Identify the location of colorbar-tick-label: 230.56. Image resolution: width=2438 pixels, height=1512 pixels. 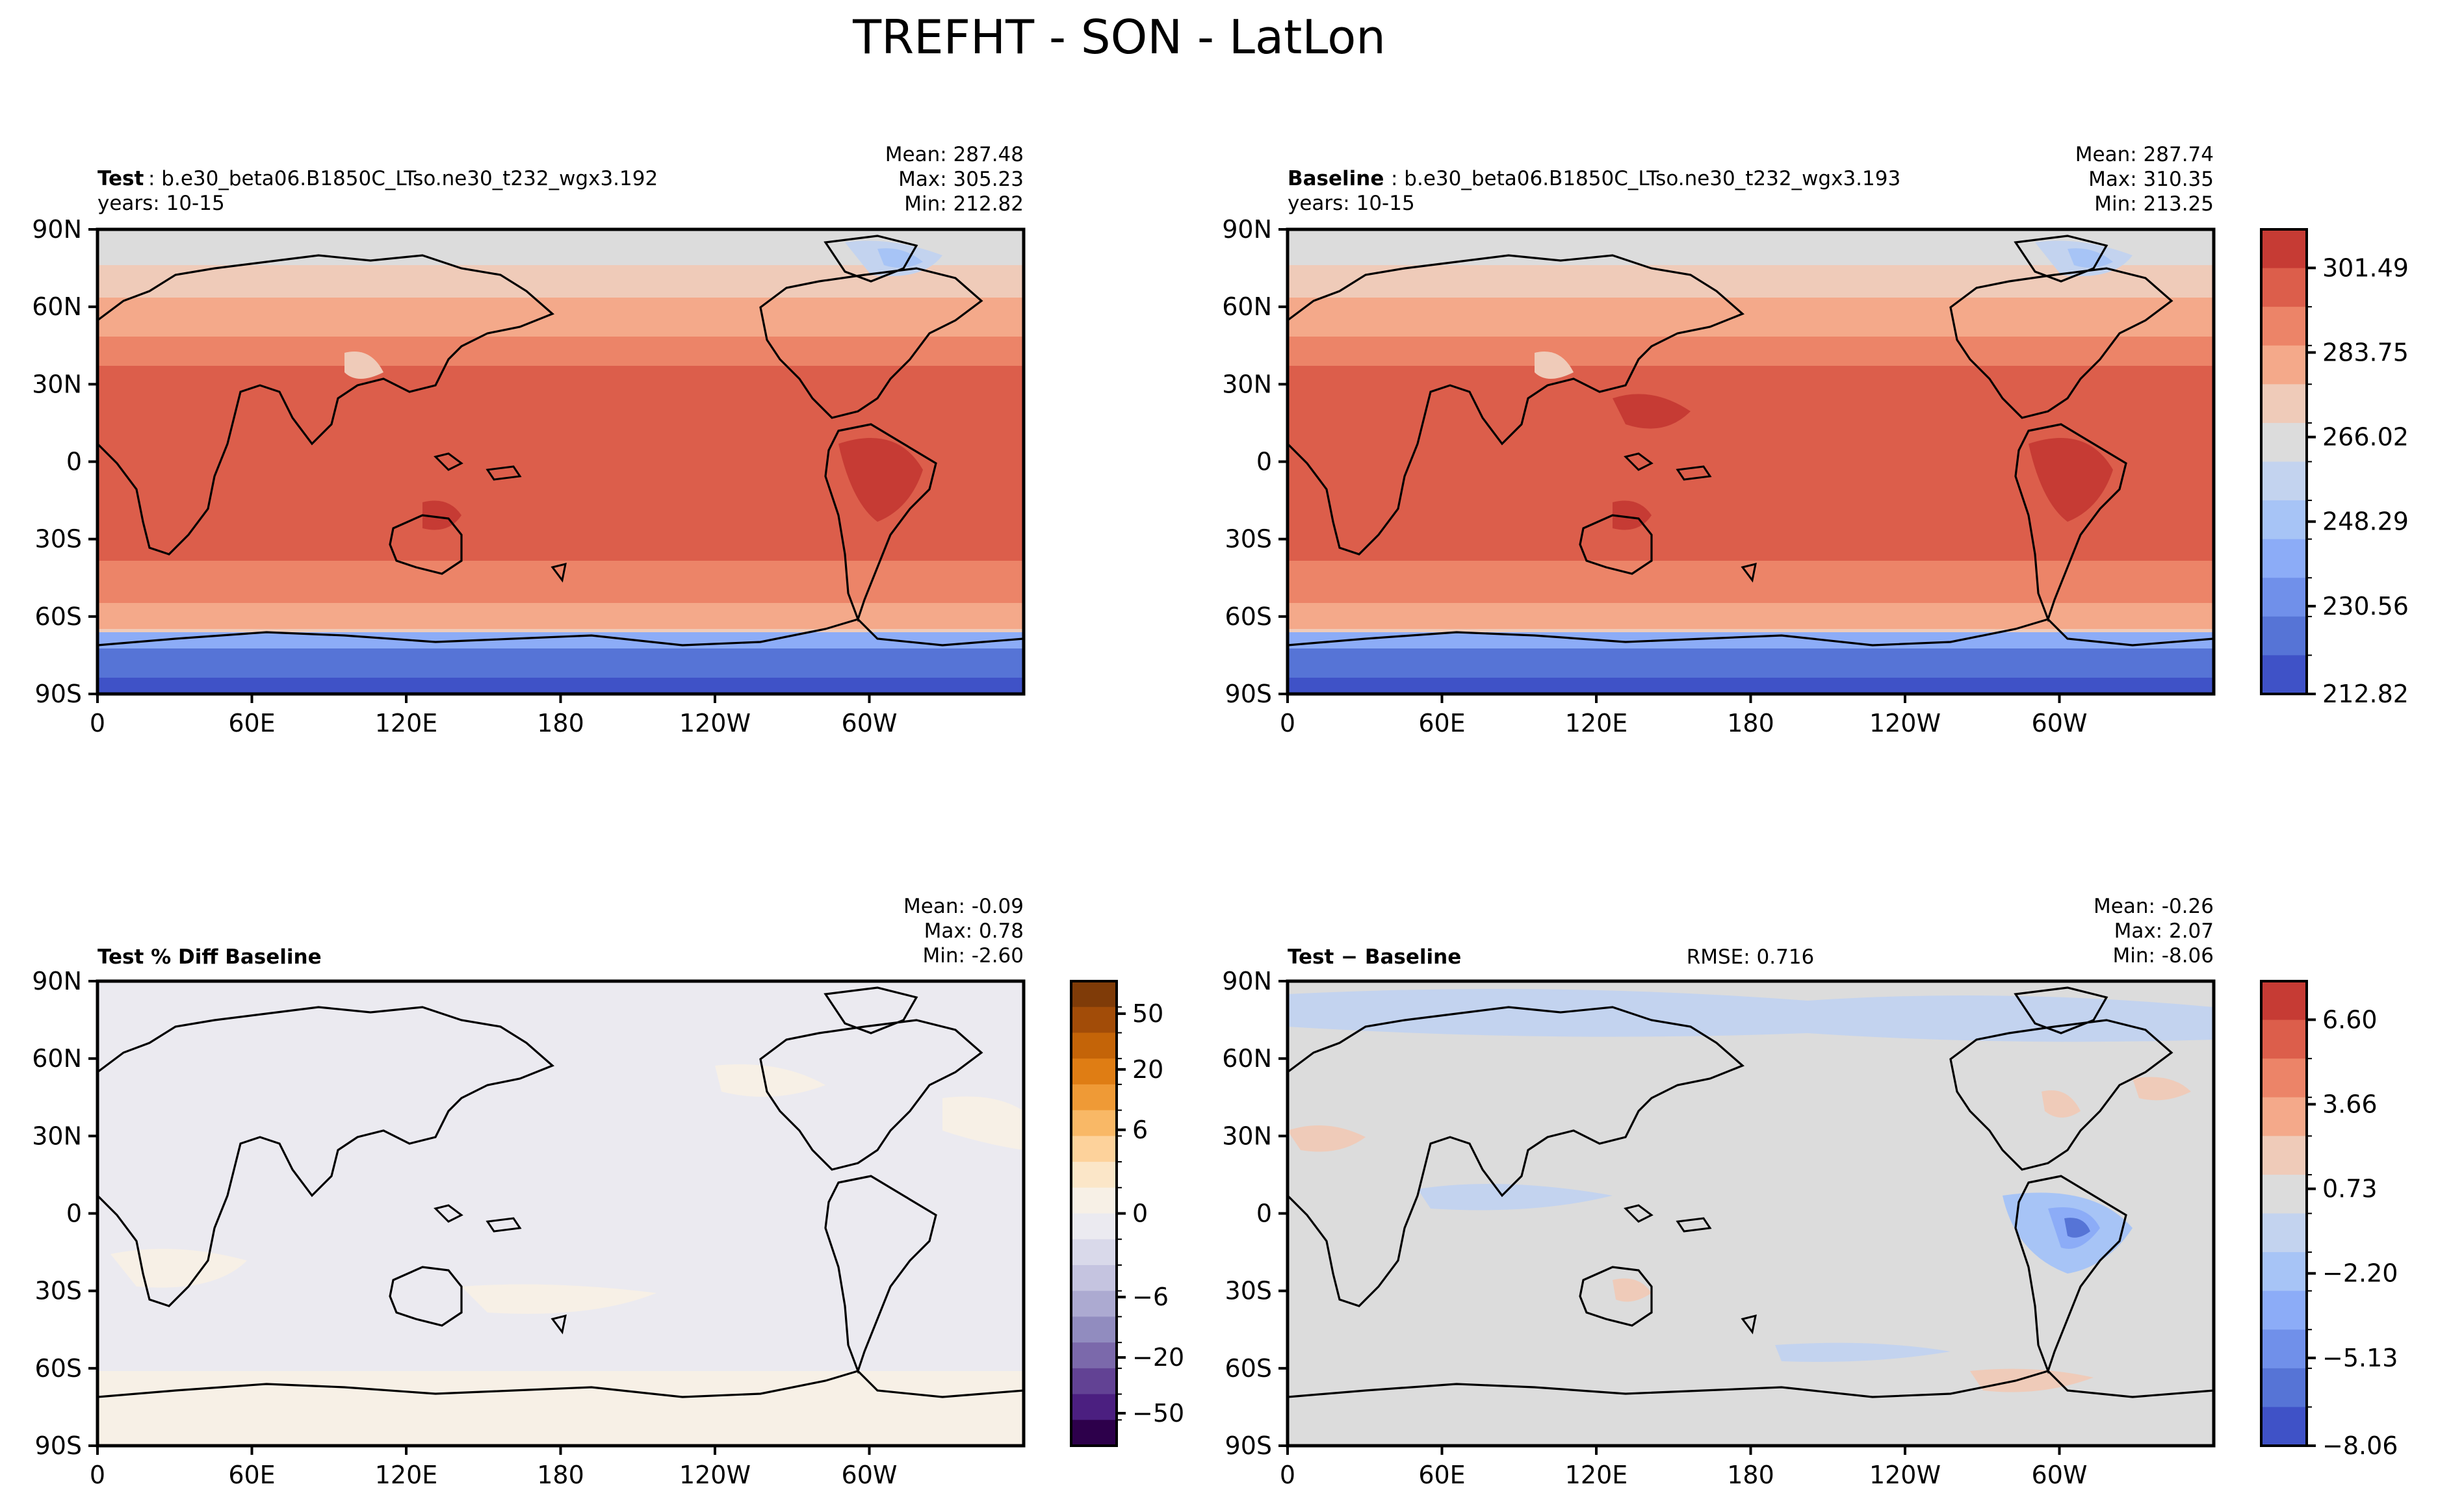
(2365, 606).